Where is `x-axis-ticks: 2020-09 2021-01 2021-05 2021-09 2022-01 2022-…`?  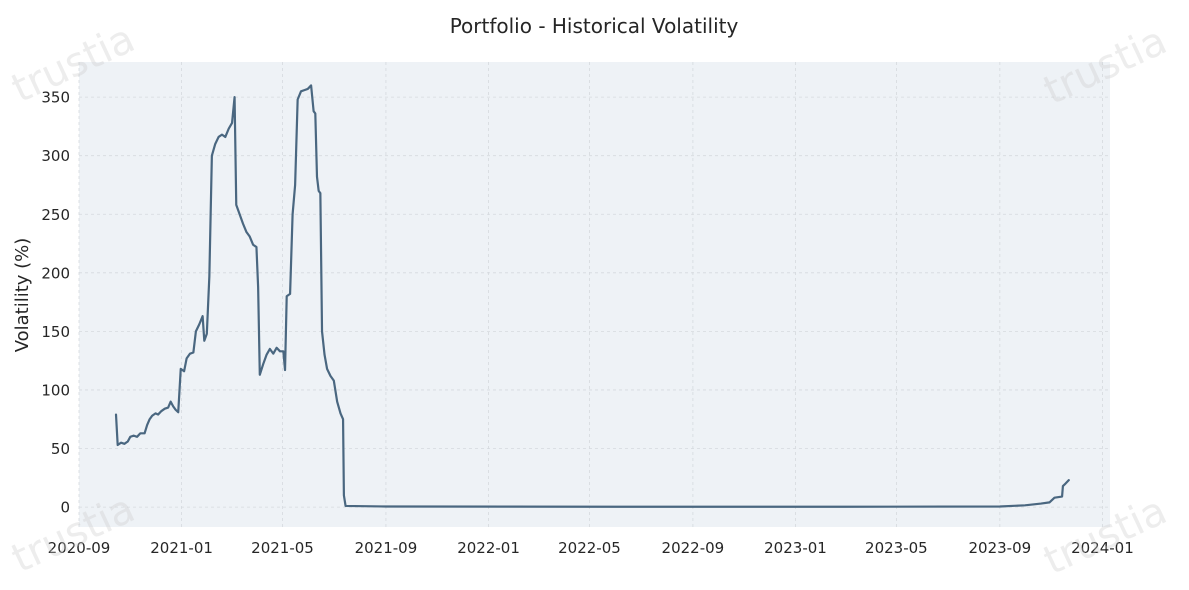 x-axis-ticks: 2020-09 2021-01 2021-05 2021-09 2022-01 2022-… is located at coordinates (591, 548).